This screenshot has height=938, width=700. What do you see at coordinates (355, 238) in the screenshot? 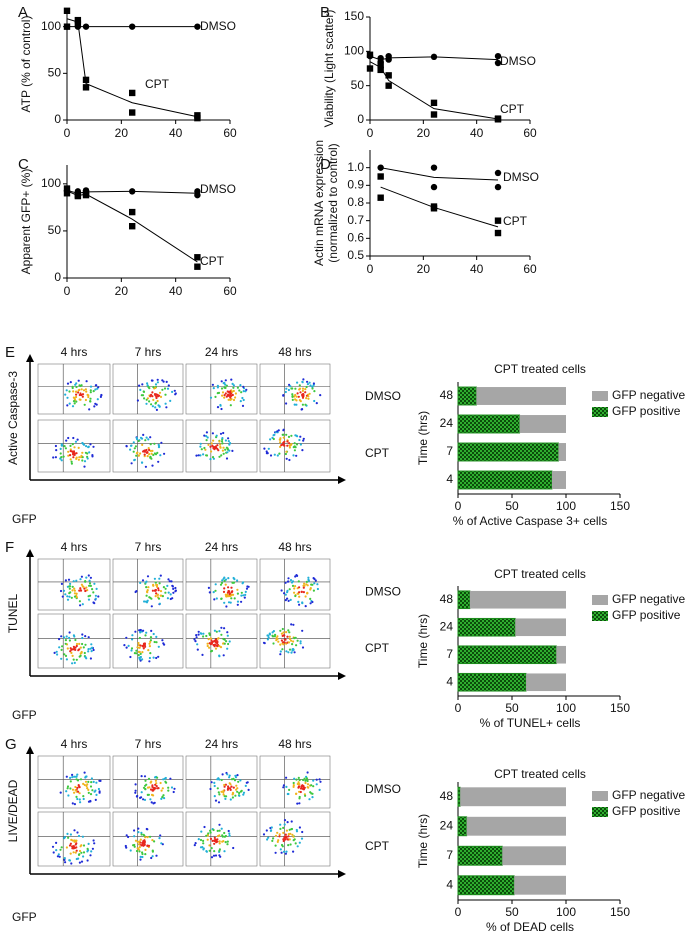
I see `y-tick-label: 0.6` at bounding box center [355, 238].